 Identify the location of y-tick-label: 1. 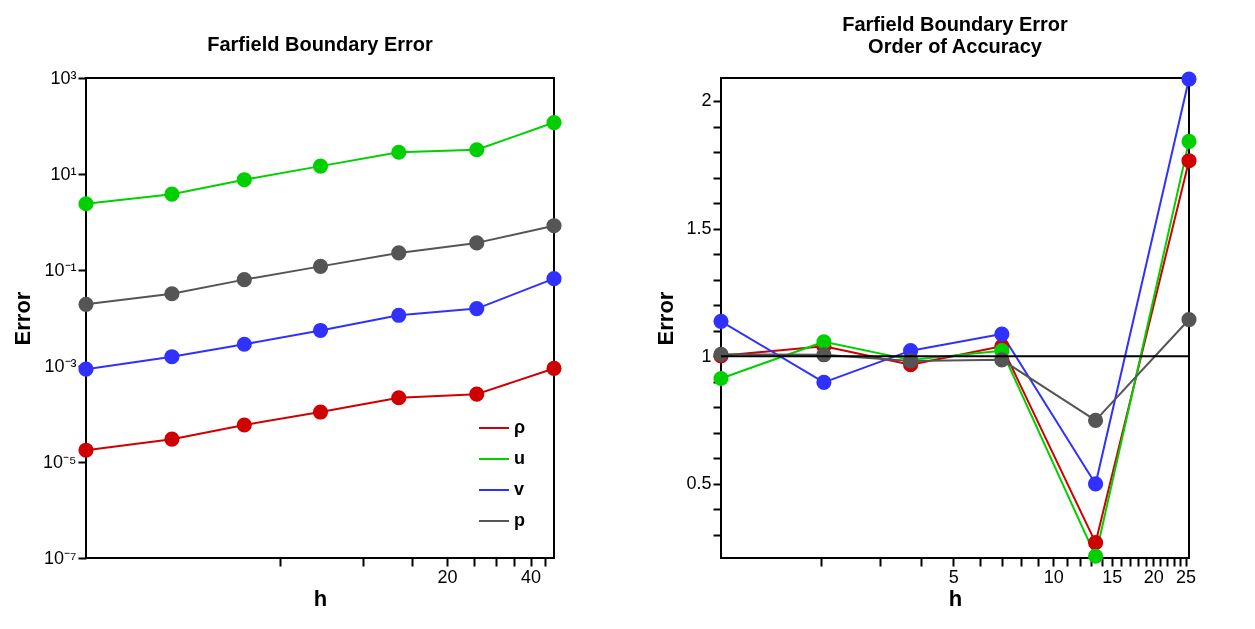
(706, 355).